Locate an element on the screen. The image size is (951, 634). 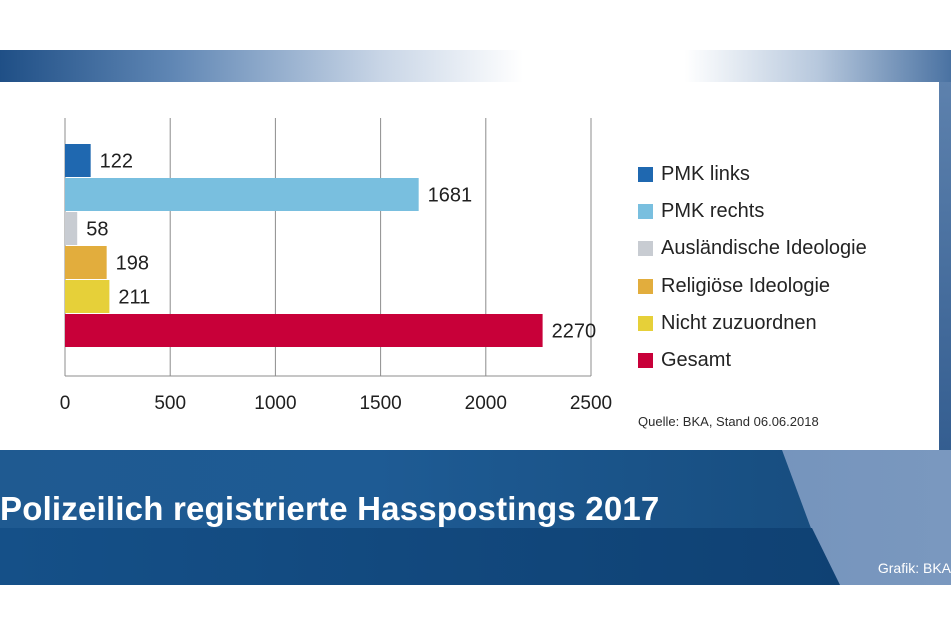
bar-value-label: 1681 is located at coordinates (450, 196).